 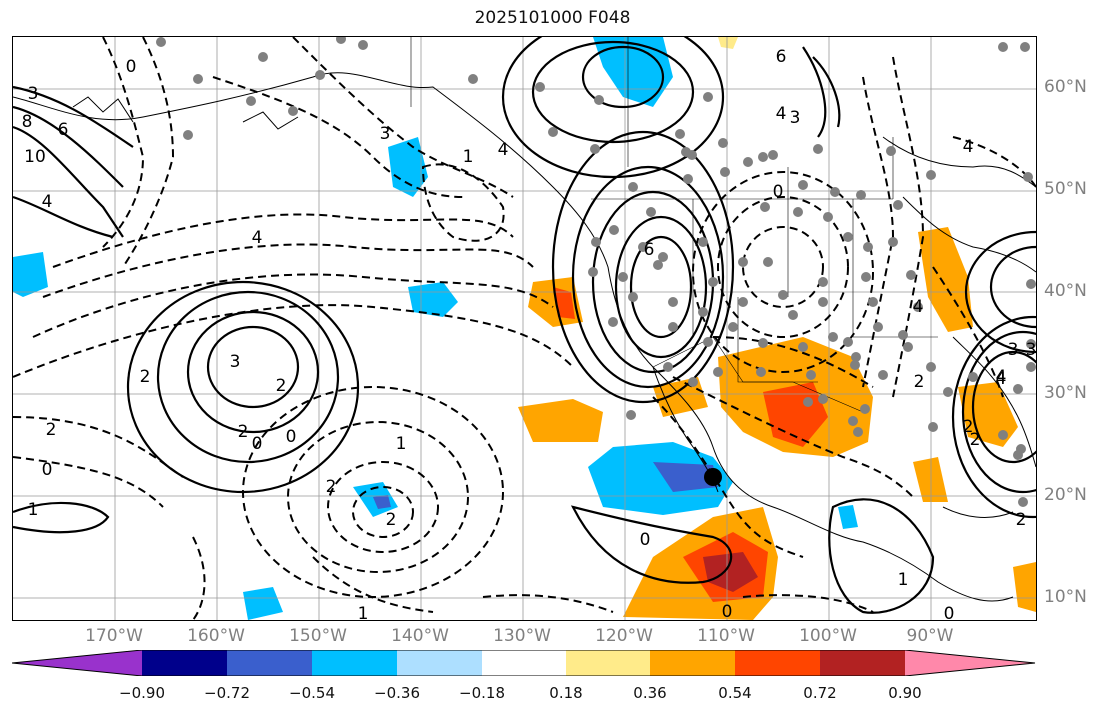 I want to click on lon-label: 140°W, so click(x=420, y=636).